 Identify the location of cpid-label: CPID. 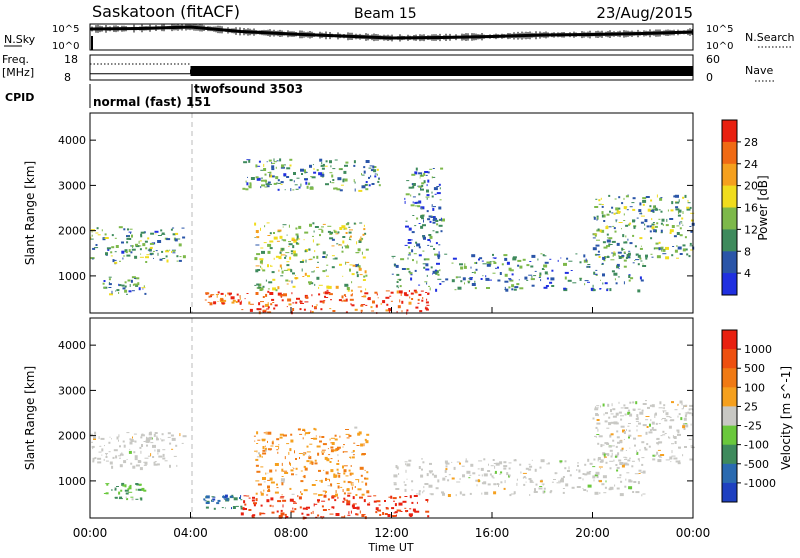
(19, 97).